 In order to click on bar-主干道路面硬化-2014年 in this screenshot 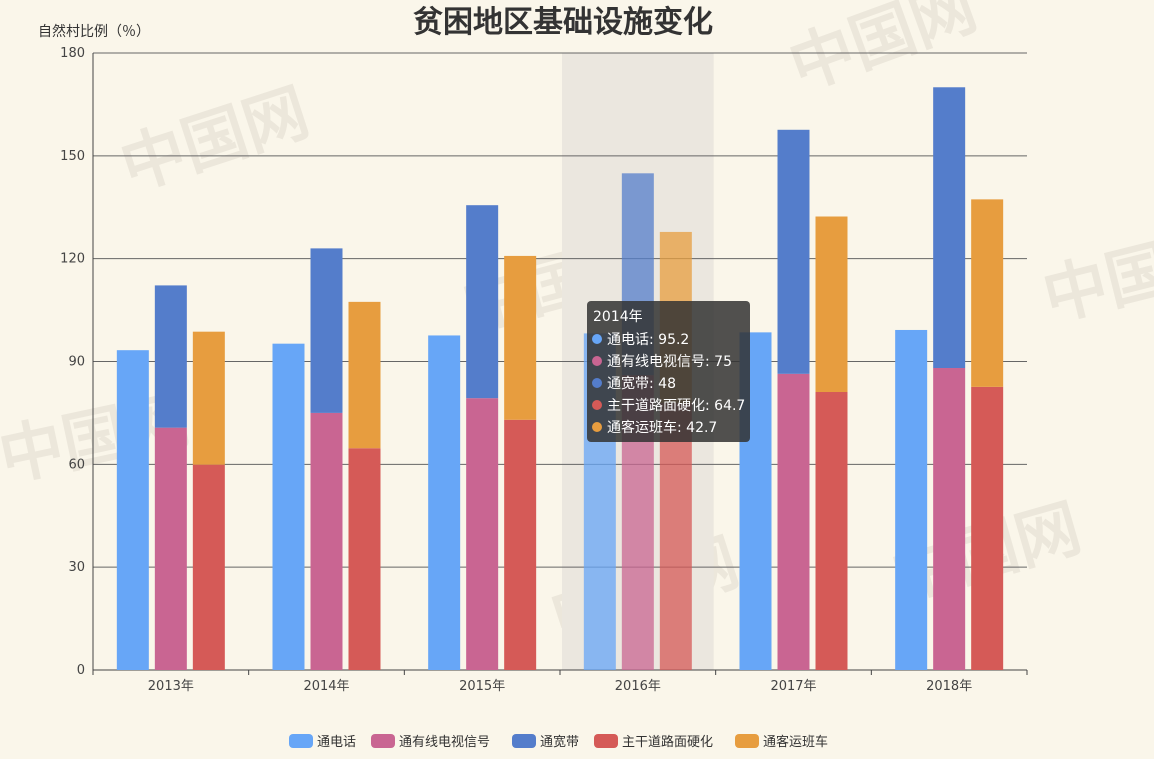, I will do `click(364, 559)`.